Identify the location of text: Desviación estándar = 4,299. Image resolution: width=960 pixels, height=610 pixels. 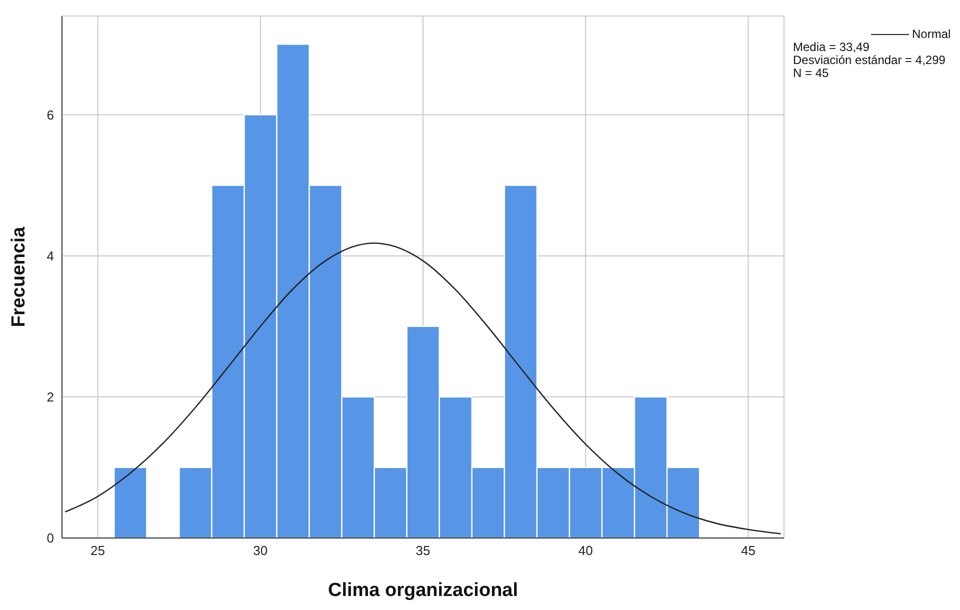
(869, 60).